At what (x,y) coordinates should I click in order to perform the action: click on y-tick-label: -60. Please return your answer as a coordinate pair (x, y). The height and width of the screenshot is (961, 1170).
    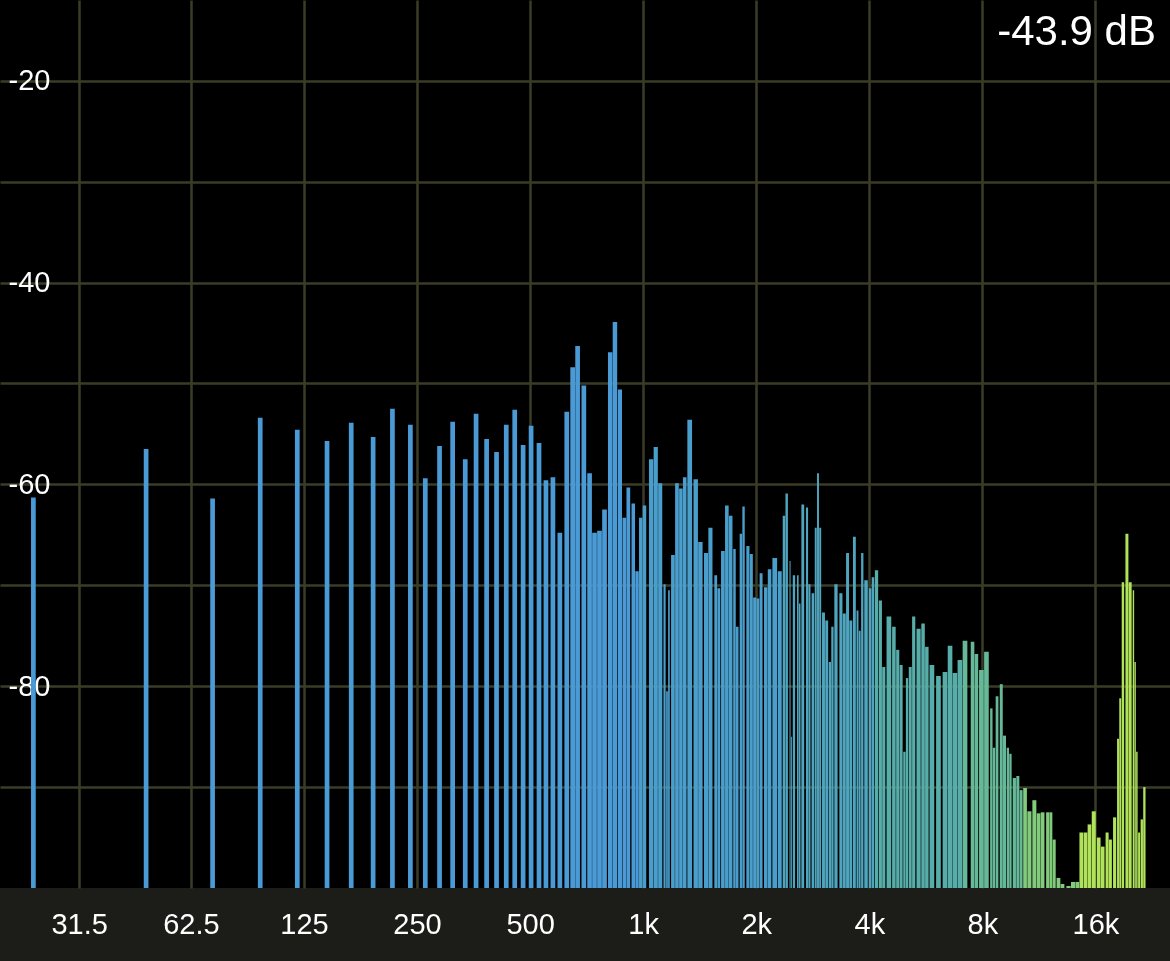
    Looking at the image, I should click on (29, 483).